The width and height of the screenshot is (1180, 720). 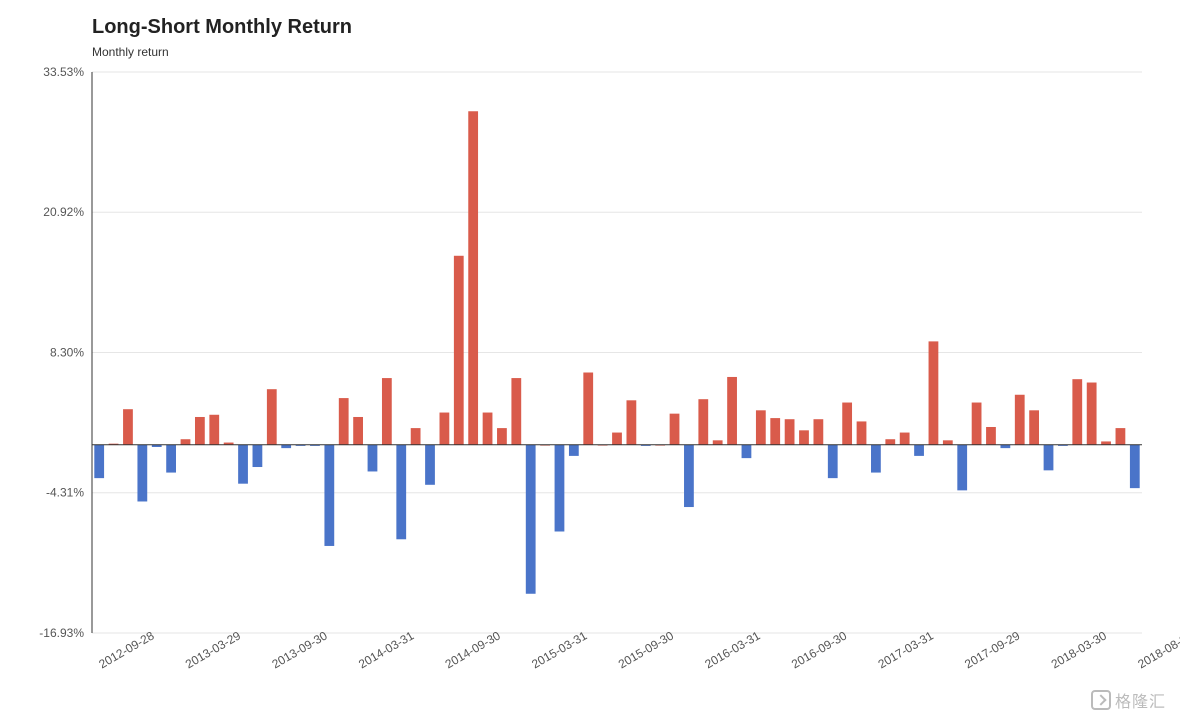 I want to click on x-tick-label: 2018-08-31, so click(x=1157, y=649).